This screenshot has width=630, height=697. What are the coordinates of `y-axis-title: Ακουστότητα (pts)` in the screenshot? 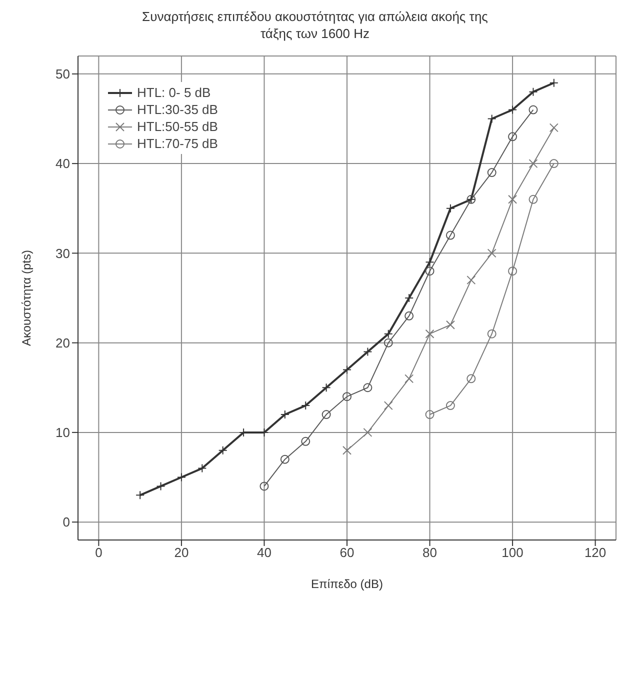 It's located at (26, 298).